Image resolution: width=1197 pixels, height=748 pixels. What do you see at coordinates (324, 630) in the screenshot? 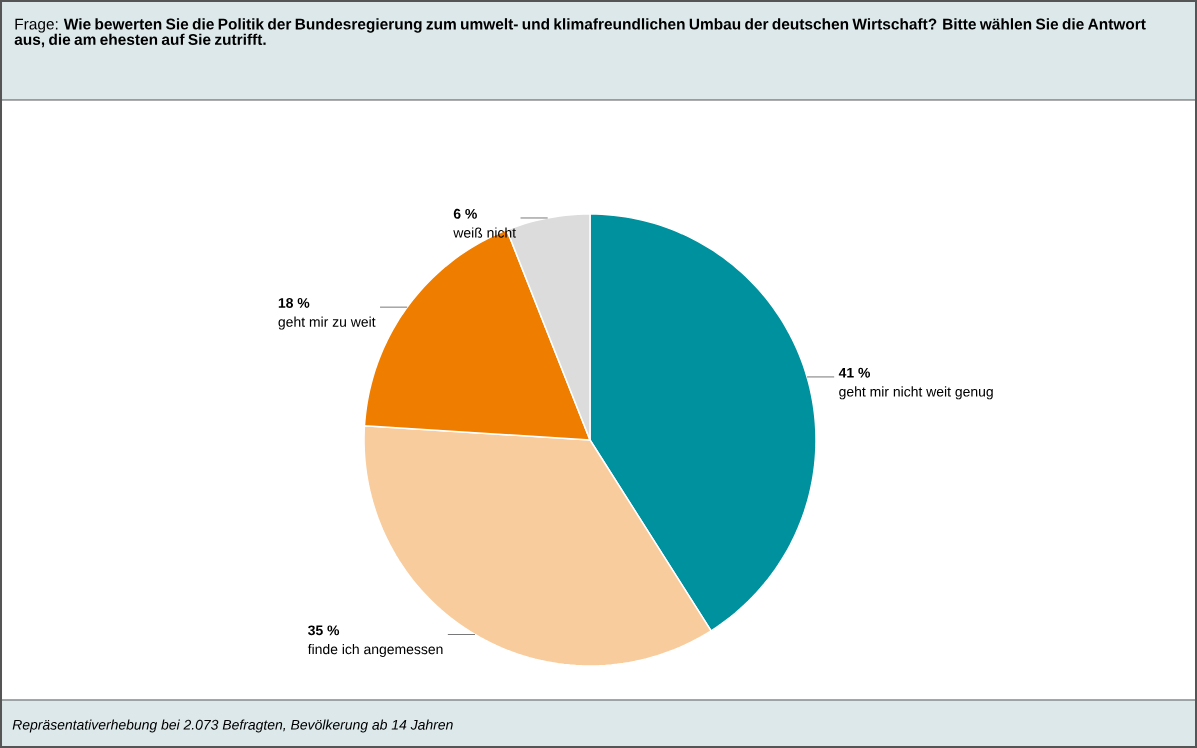
I see `data-label: 35 %` at bounding box center [324, 630].